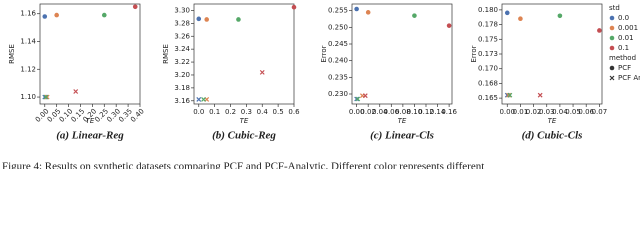  Describe the element at coordinates (294, 112) in the screenshot. I see `x-tick-label: 0.6` at that location.